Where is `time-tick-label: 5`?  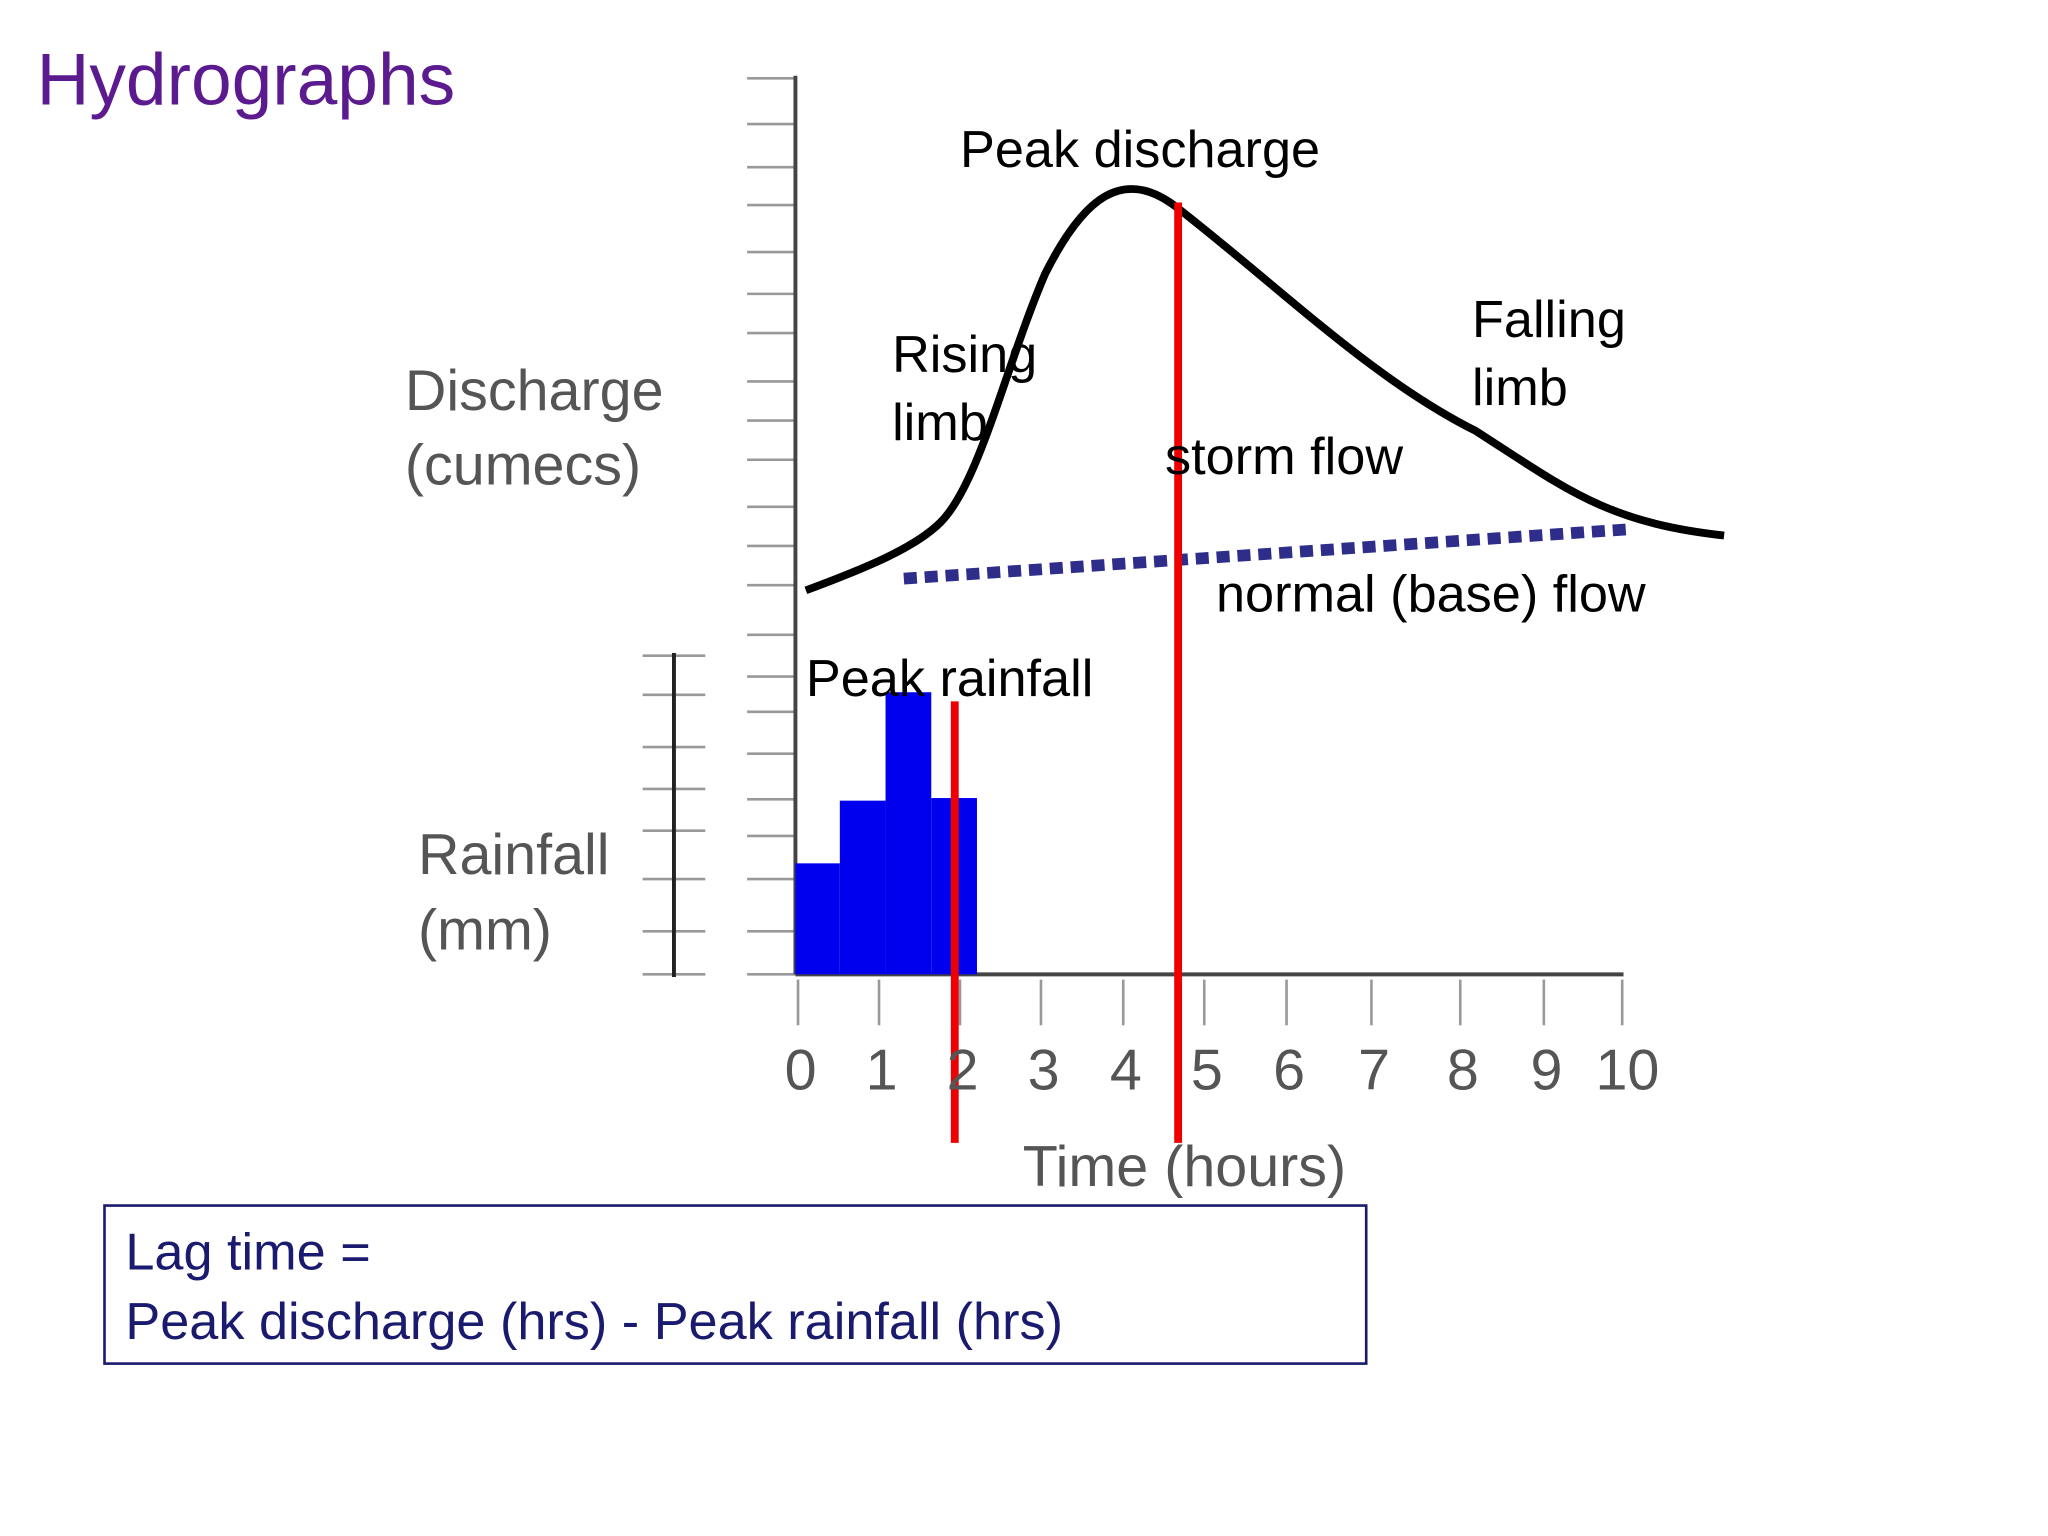 time-tick-label: 5 is located at coordinates (1207, 1070).